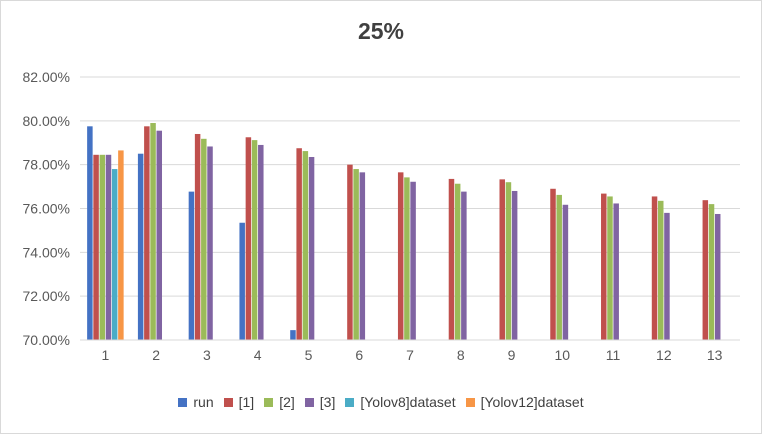 Image resolution: width=762 pixels, height=434 pixels. What do you see at coordinates (715, 355) in the screenshot?
I see `x-tick-label: 13` at bounding box center [715, 355].